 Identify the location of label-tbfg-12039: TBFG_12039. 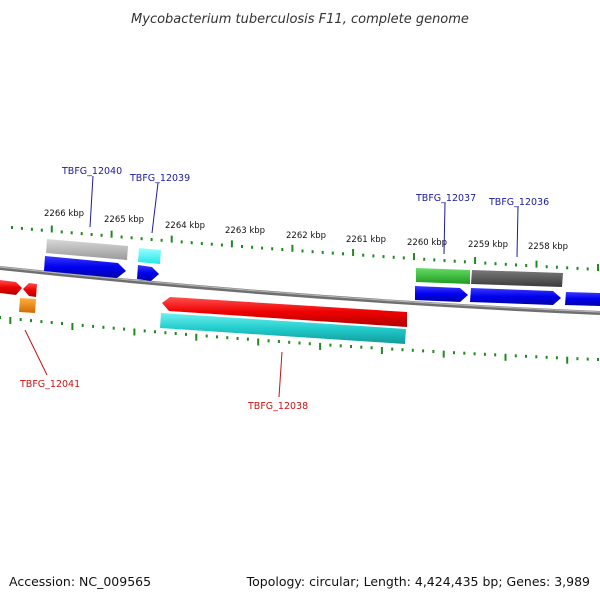
(159, 178).